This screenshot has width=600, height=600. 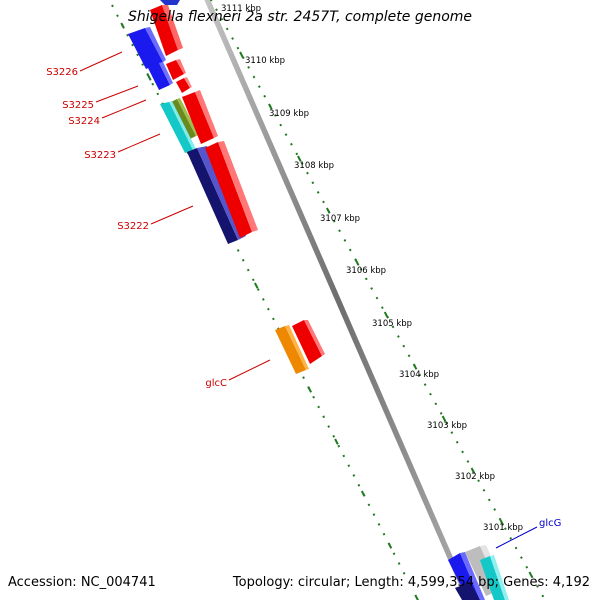 What do you see at coordinates (289, 114) in the screenshot?
I see `scale-label: 3109 kbp` at bounding box center [289, 114].